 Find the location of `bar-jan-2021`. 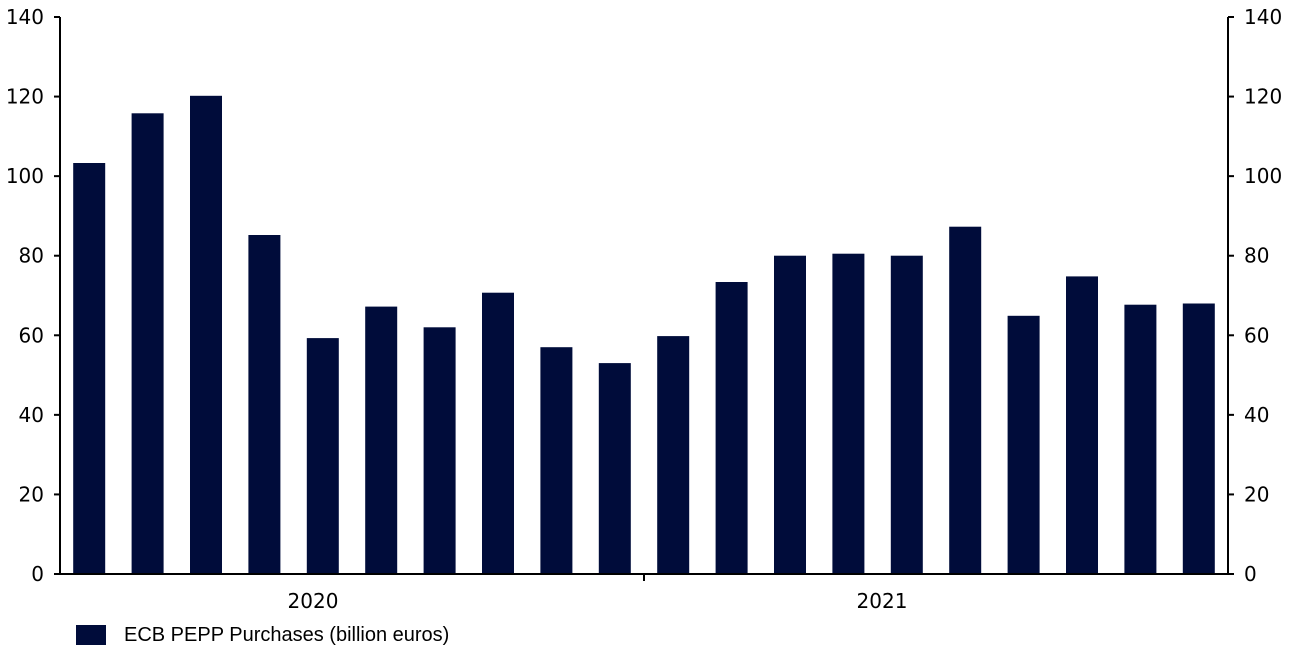

bar-jan-2021 is located at coordinates (673, 455).